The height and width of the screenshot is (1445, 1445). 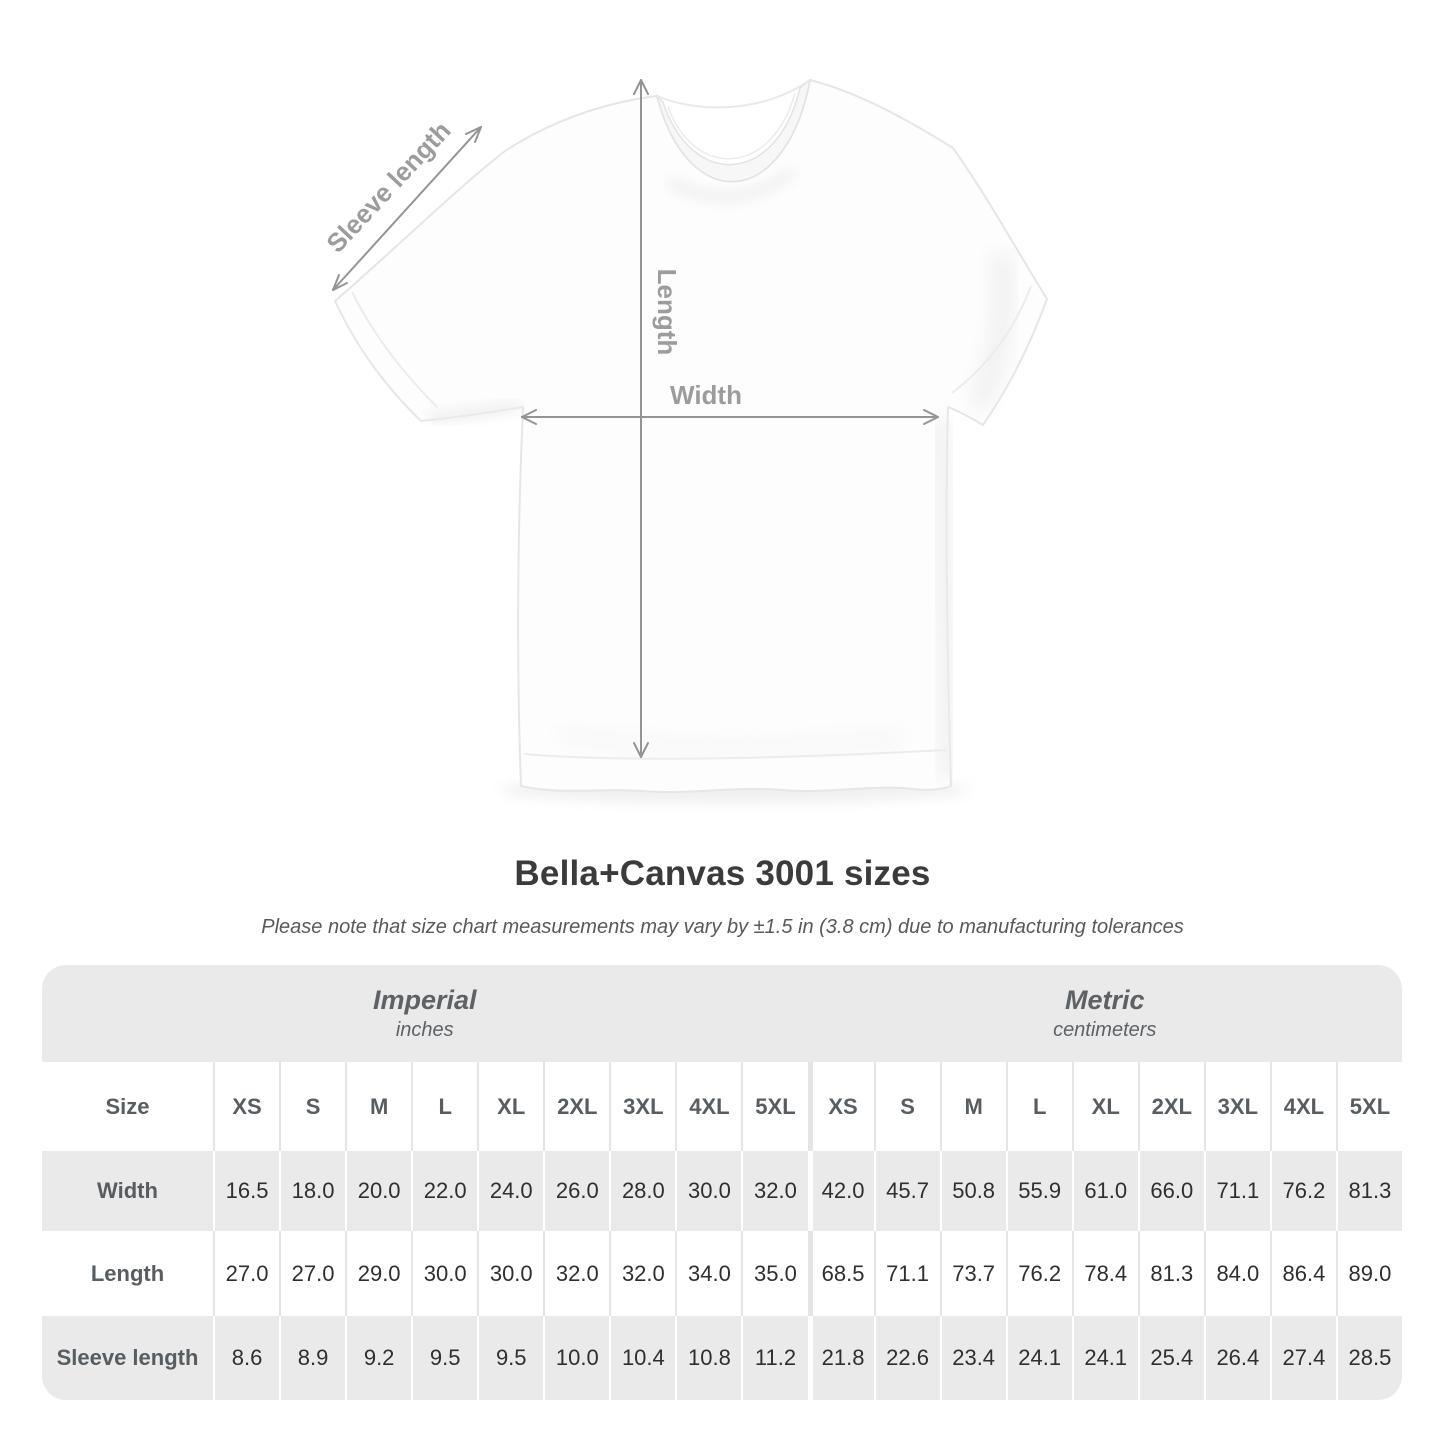 I want to click on row-width-cell-16: 76.2, so click(x=1302, y=1191).